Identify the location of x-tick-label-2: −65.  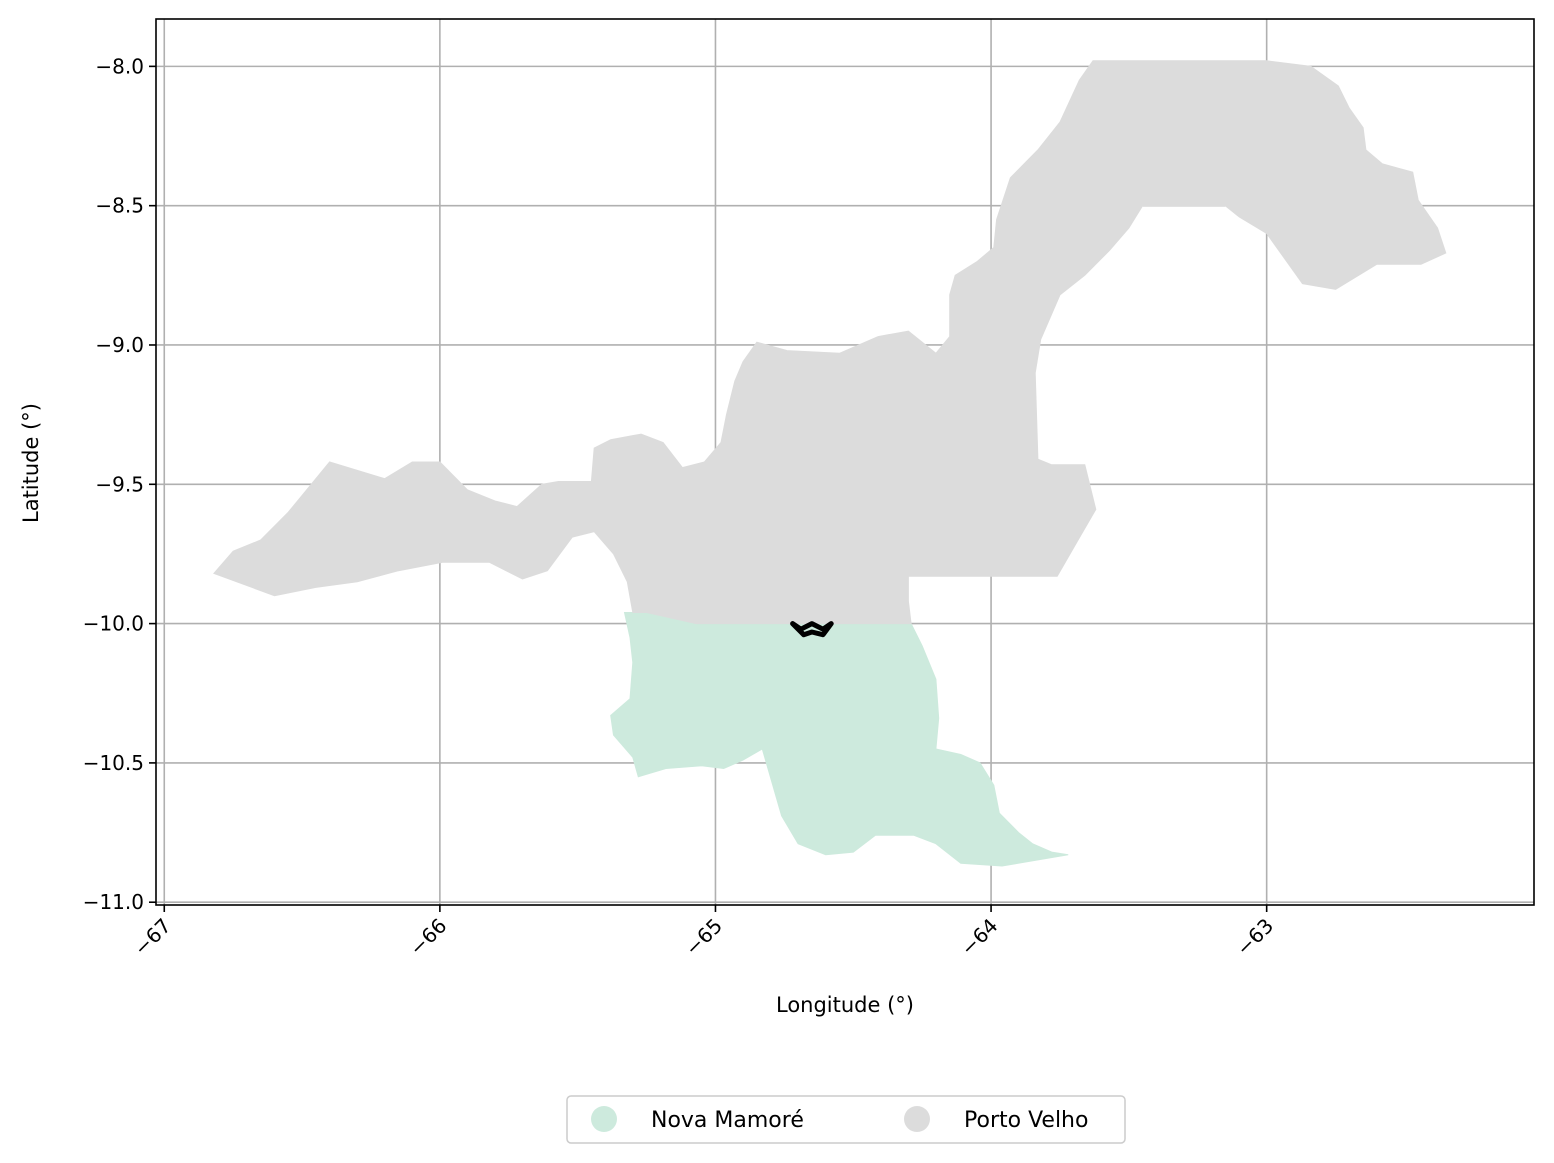
(703, 937).